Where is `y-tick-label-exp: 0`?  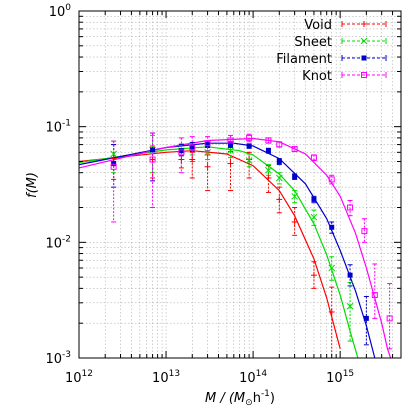
y-tick-label-exp: 0 is located at coordinates (68, 8).